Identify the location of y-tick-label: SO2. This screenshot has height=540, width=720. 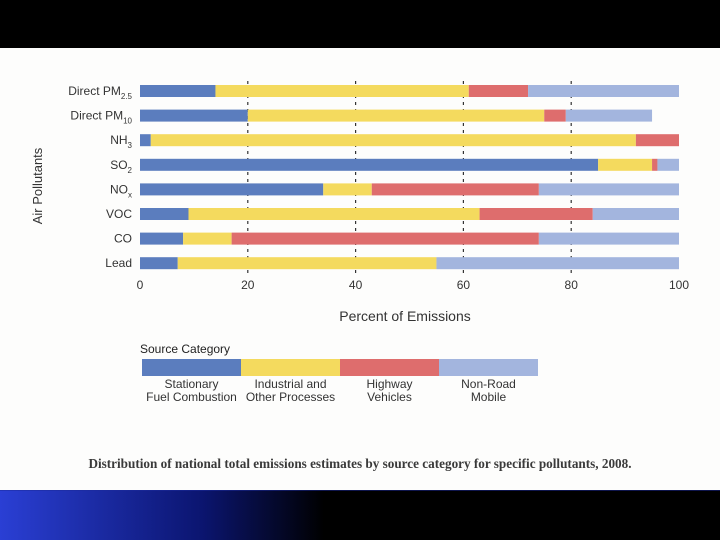
(121, 166).